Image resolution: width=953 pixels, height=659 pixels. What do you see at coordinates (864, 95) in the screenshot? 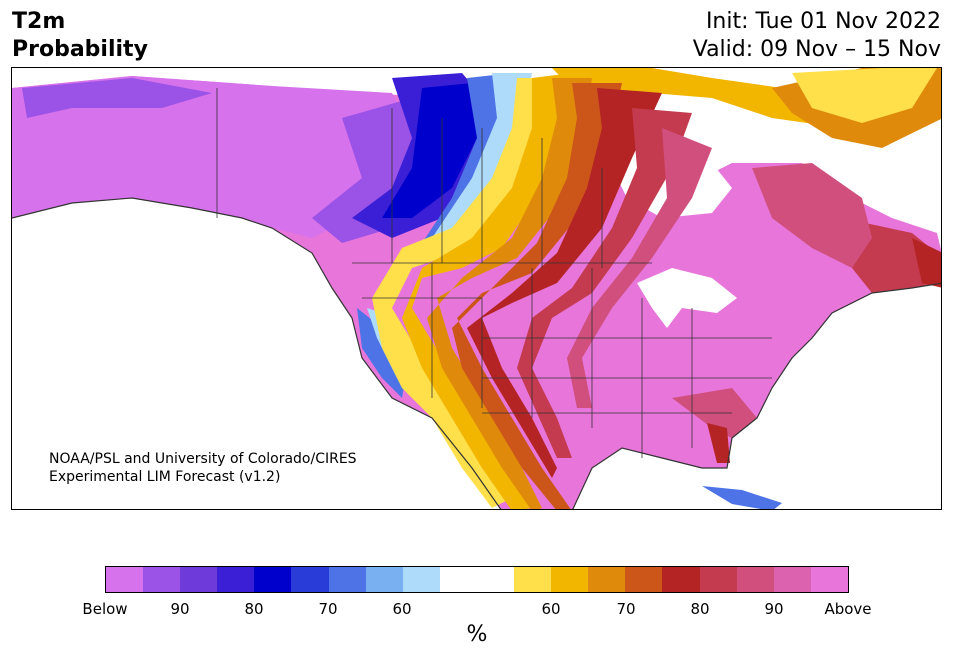
I see `greenland-core` at bounding box center [864, 95].